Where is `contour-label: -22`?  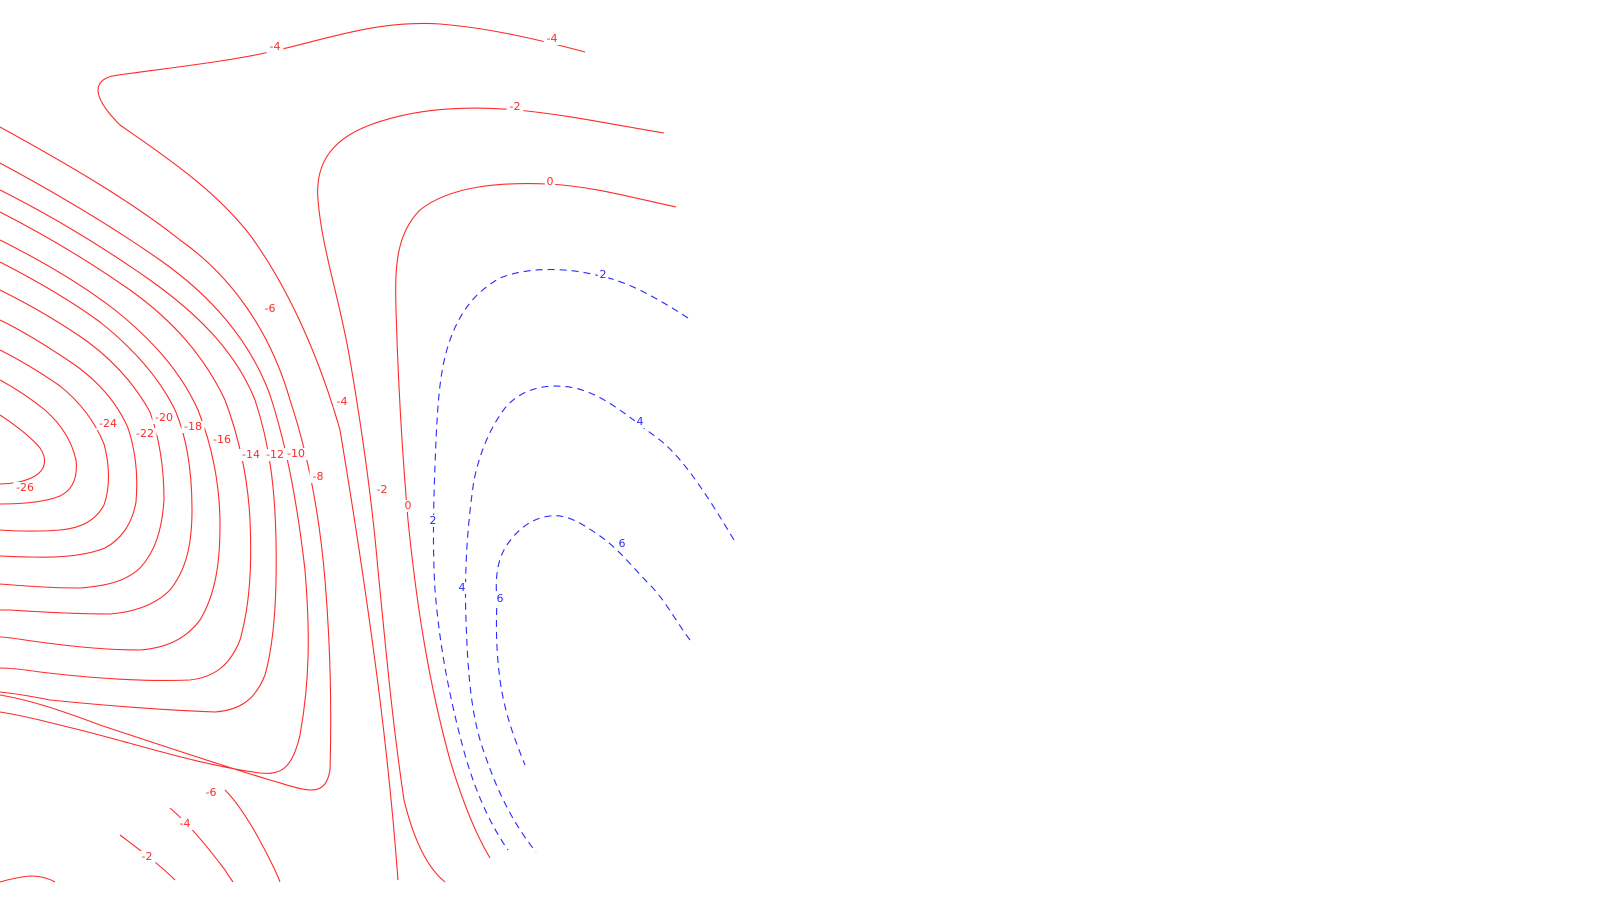 contour-label: -22 is located at coordinates (145, 433).